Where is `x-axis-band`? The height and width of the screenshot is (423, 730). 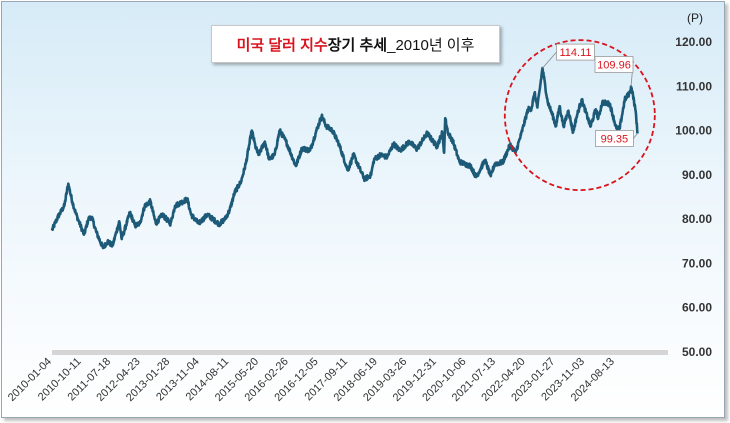 x-axis-band is located at coordinates (360, 352).